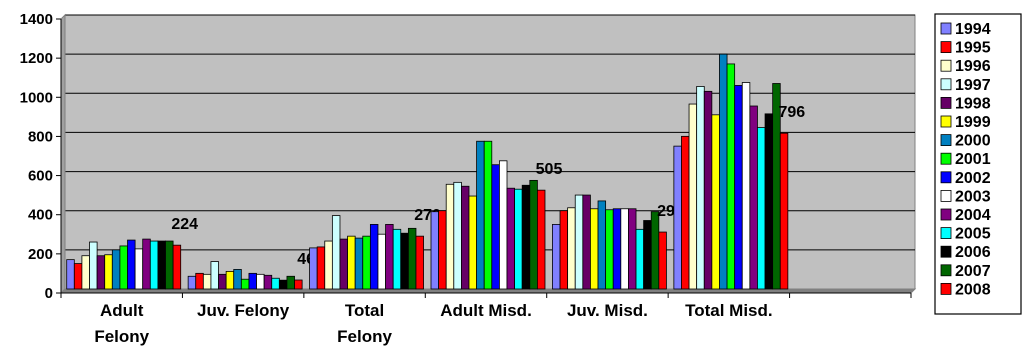 The height and width of the screenshot is (359, 1025). Describe the element at coordinates (36, 19) in the screenshot. I see `y-tick-label: 1400` at that location.